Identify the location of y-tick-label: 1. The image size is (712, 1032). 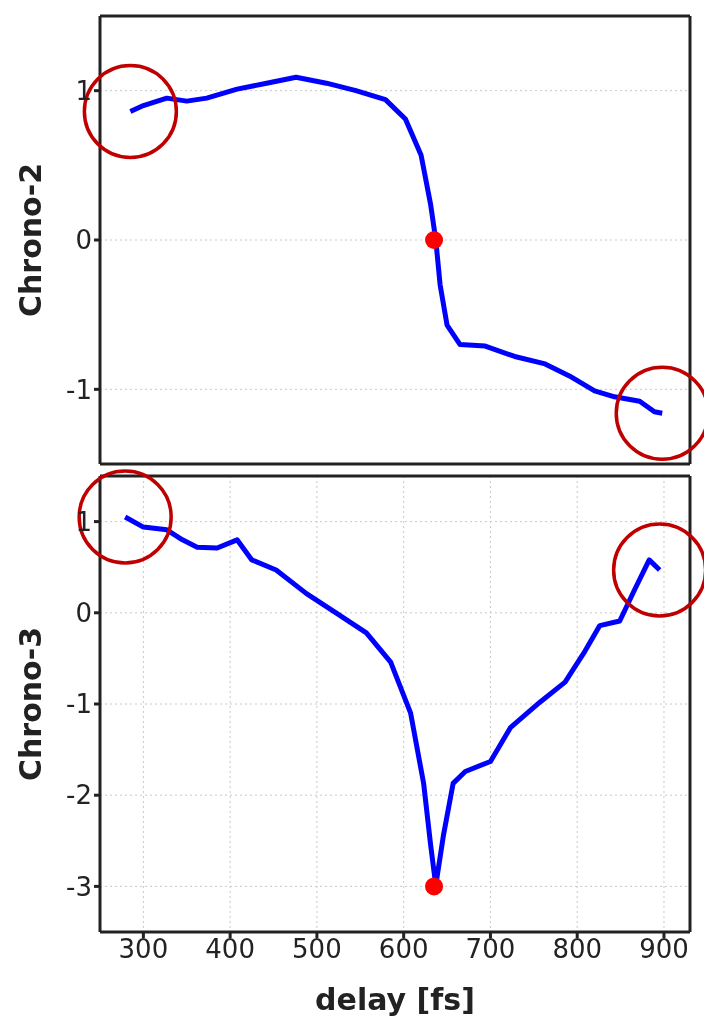
(83, 90).